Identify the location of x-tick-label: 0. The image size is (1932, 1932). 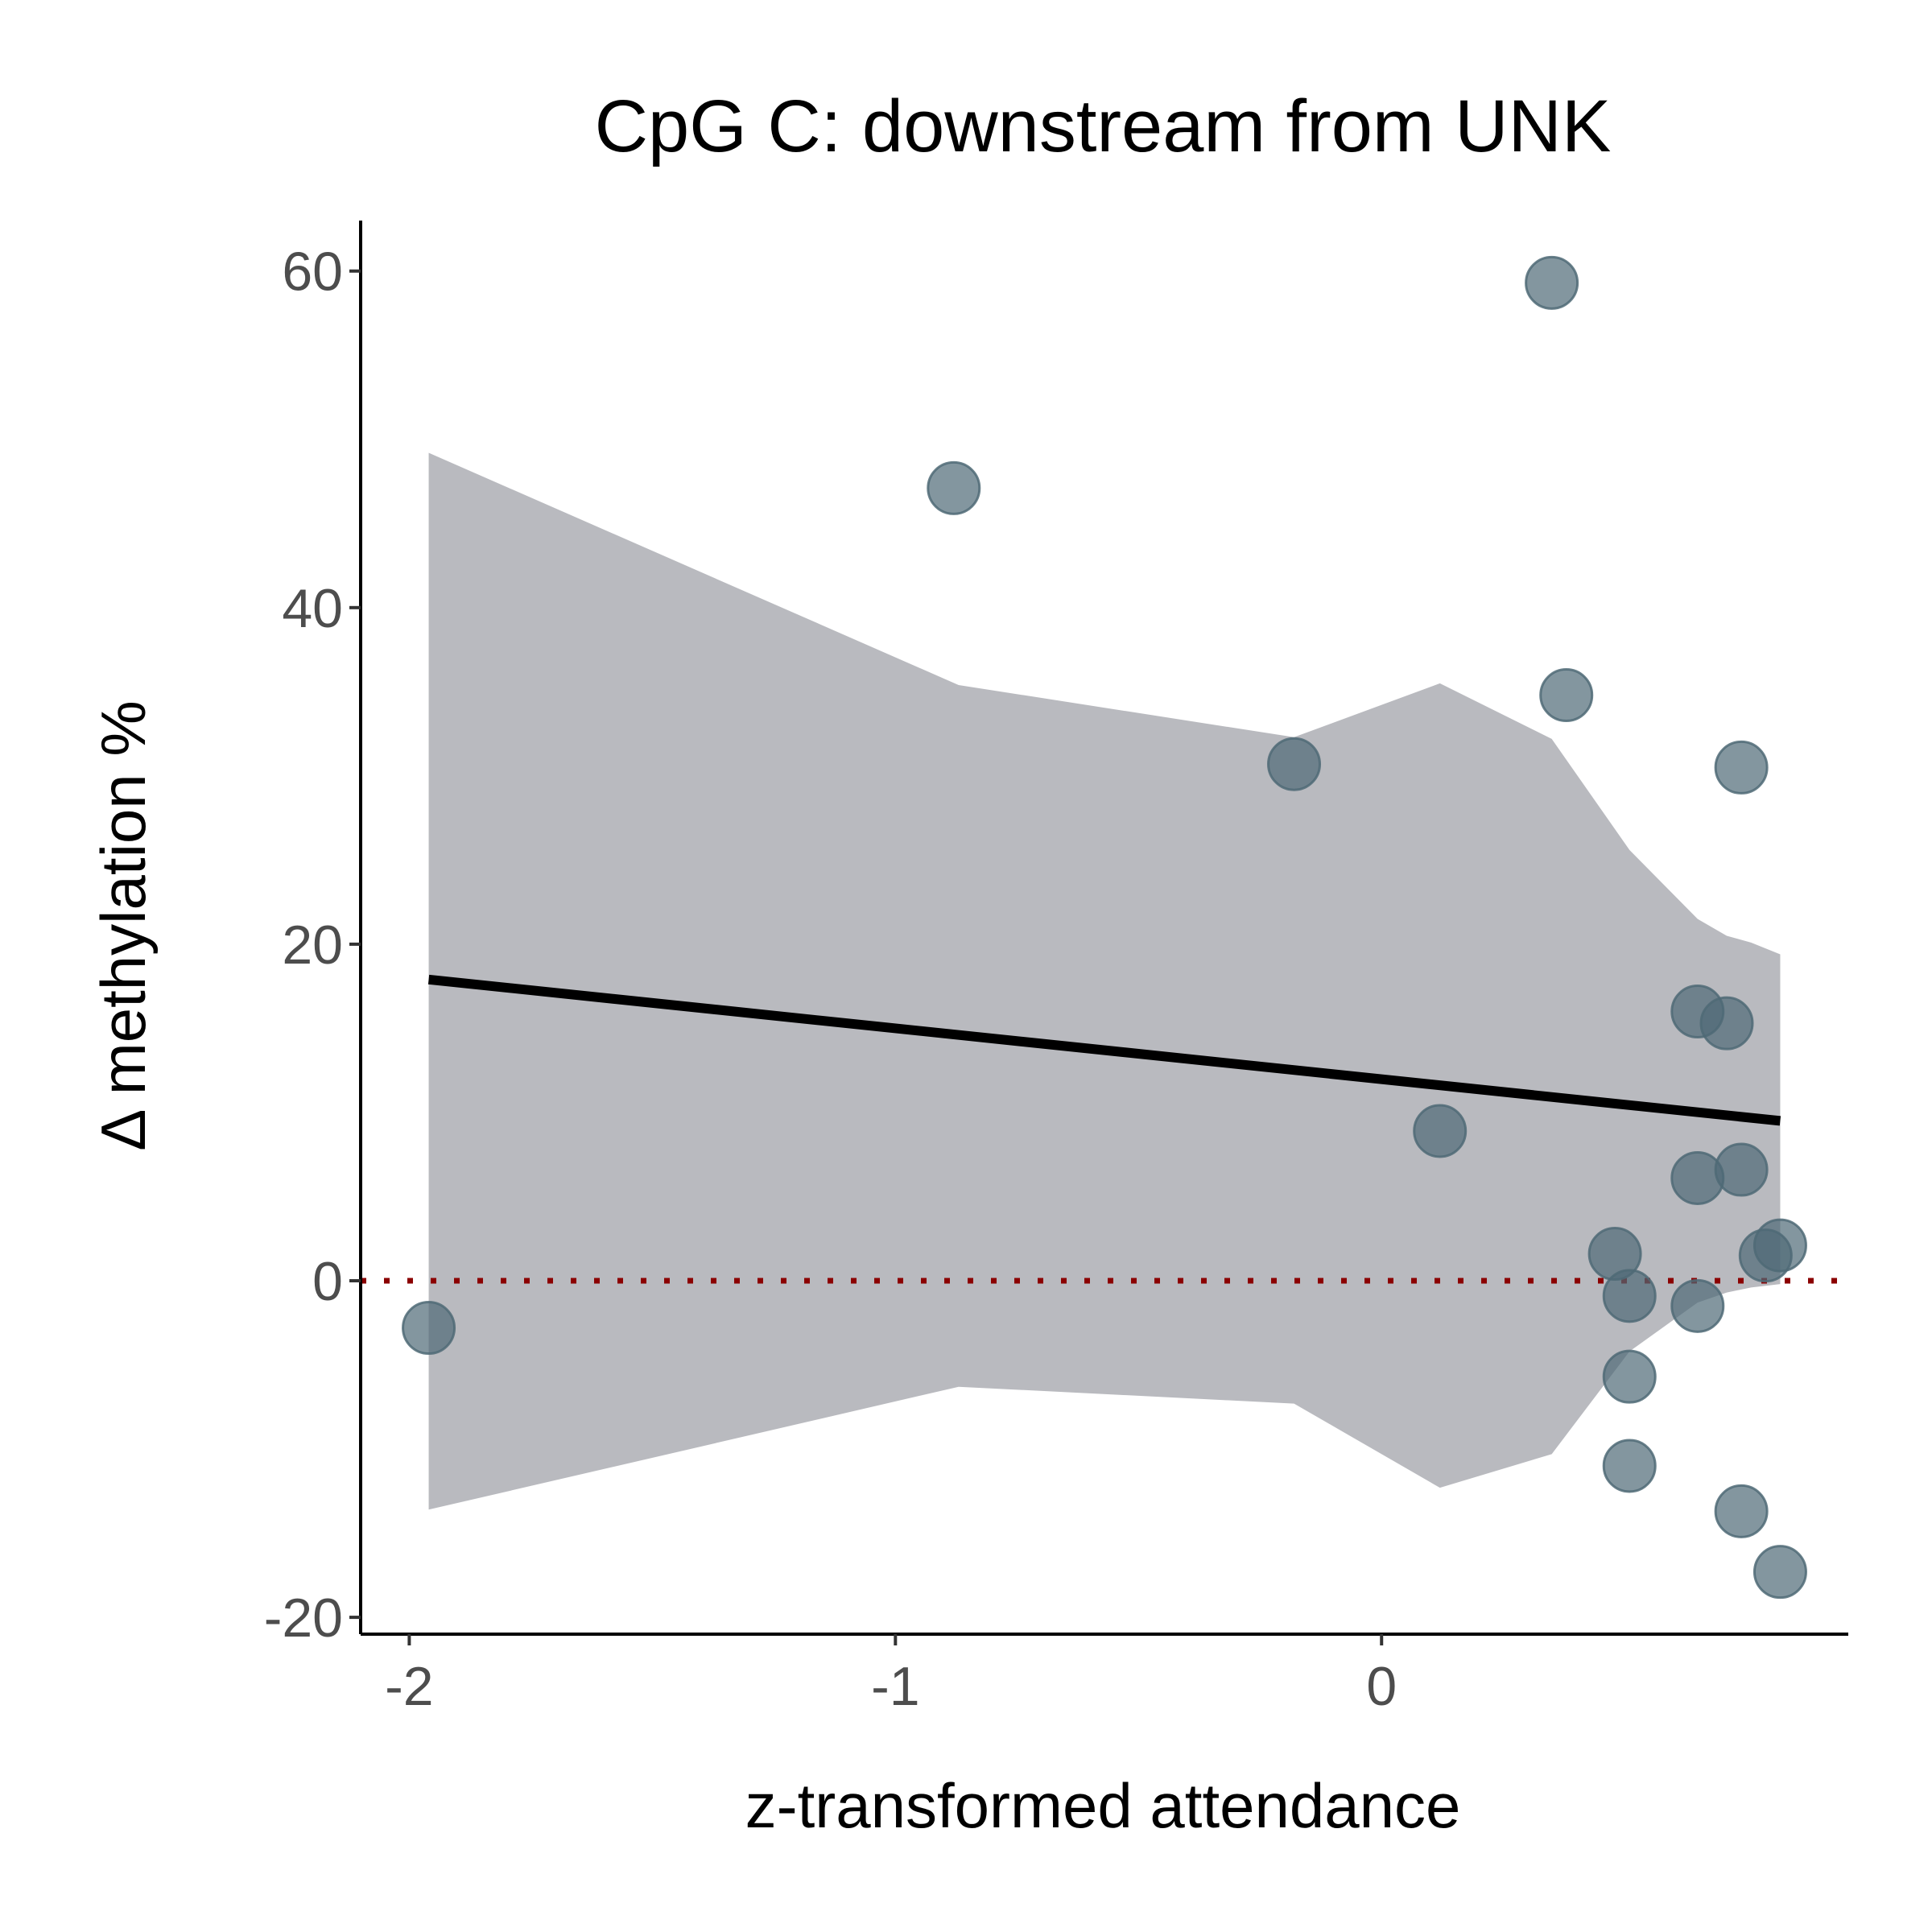
(1381, 1687).